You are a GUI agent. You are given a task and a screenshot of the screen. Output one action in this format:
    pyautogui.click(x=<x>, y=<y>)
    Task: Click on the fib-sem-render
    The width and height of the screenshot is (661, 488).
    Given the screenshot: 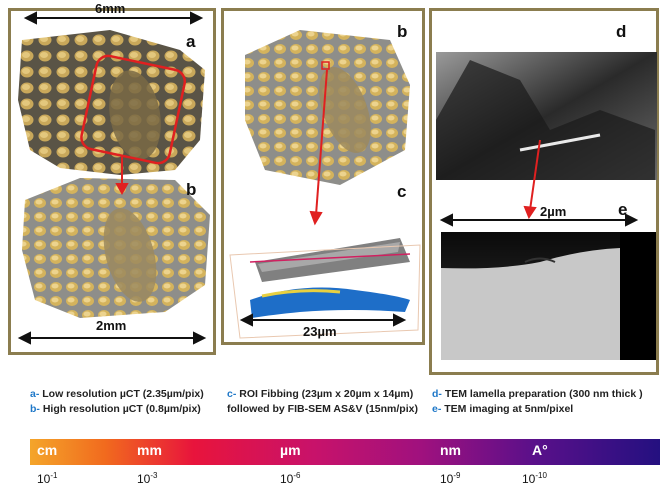 What is the action you would take?
    pyautogui.click(x=325, y=288)
    